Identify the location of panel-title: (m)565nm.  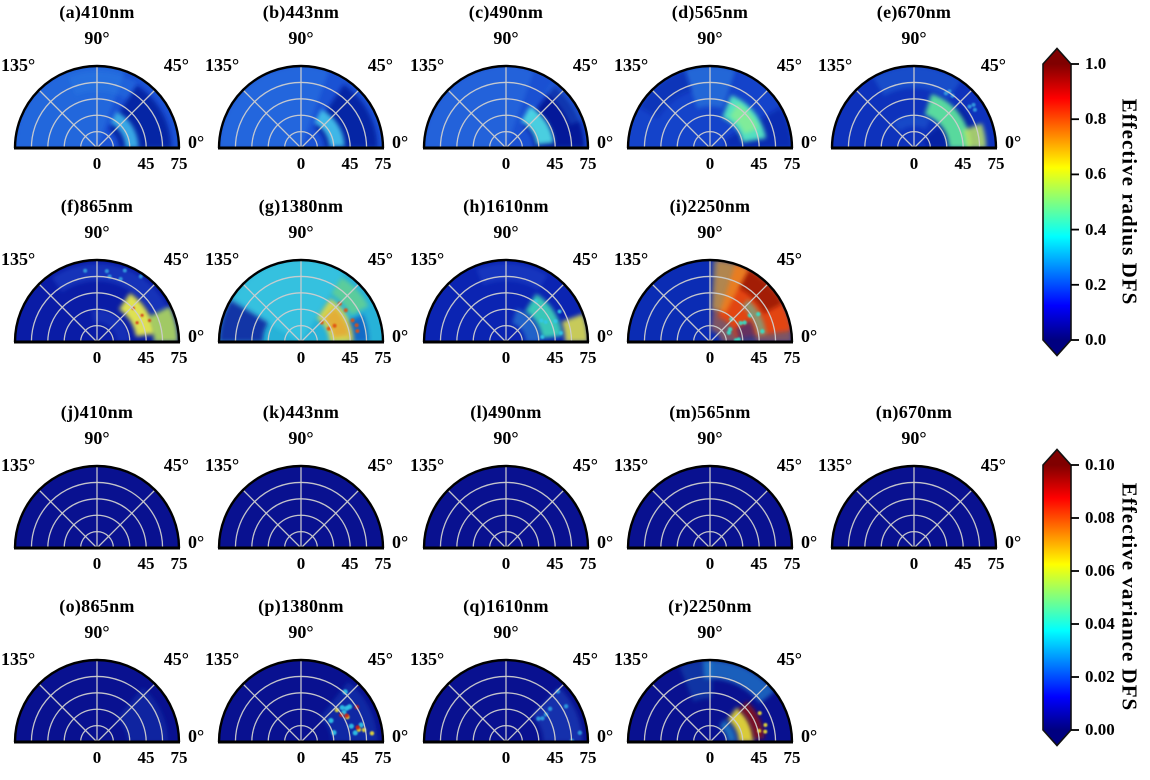
(710, 412).